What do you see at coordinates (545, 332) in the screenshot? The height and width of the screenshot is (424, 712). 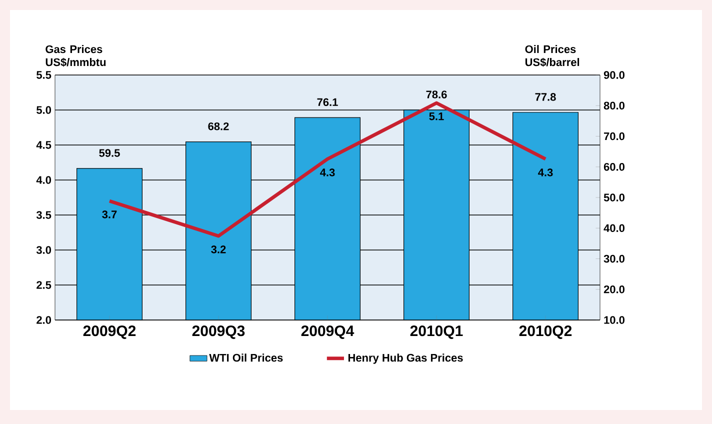 I see `x-tick-label: 2010Q2` at bounding box center [545, 332].